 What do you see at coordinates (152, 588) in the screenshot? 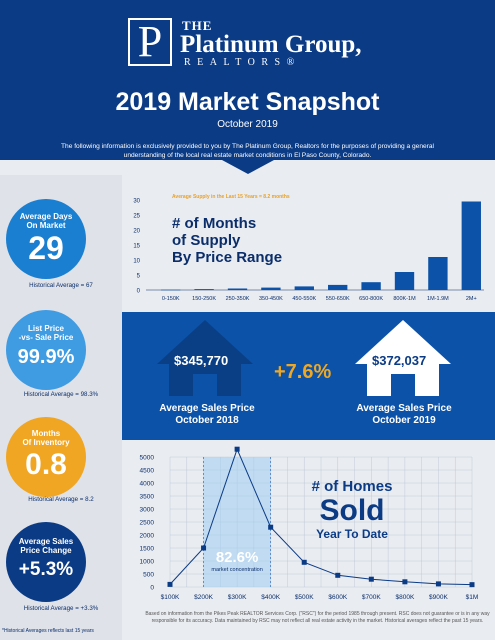
I see `y-tick-label: 0` at bounding box center [152, 588].